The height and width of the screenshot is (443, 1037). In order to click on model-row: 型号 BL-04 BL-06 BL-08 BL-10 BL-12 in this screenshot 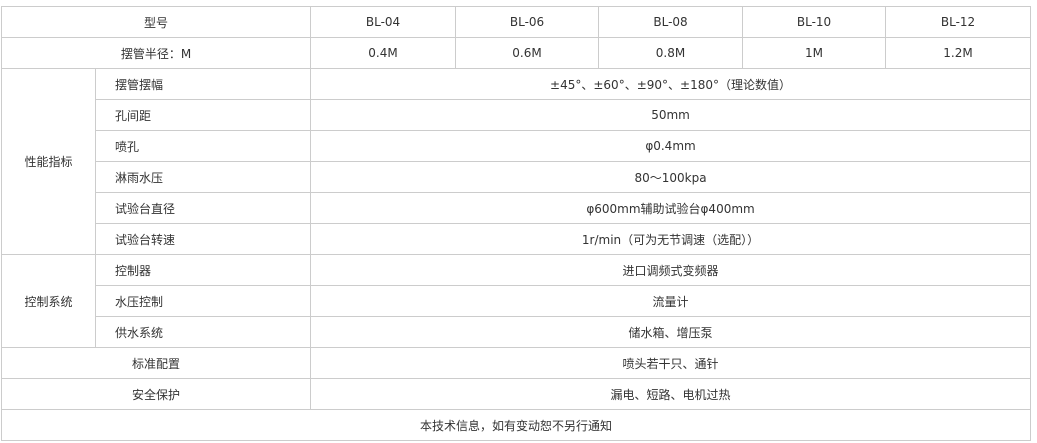, I will do `click(516, 22)`.